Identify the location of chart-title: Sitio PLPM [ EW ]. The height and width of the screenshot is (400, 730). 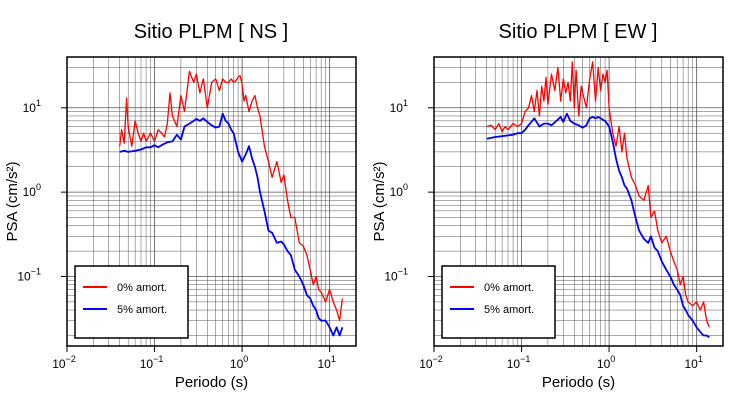
(578, 32).